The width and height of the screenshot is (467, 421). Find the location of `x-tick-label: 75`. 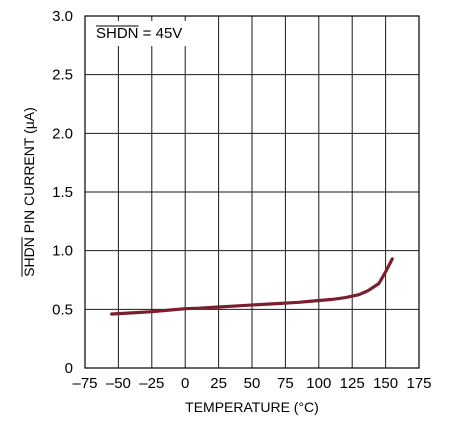

x-tick-label: 75 is located at coordinates (285, 383).